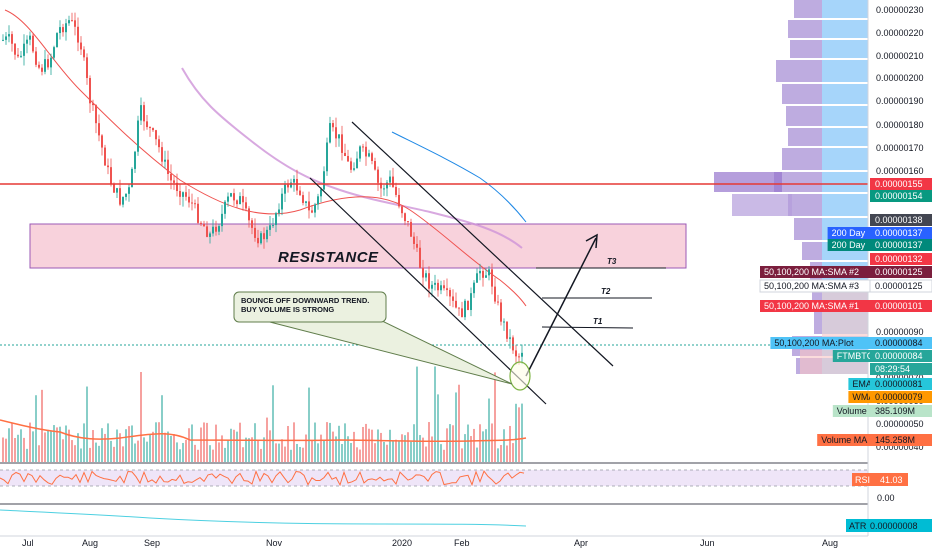  I want to click on price-tag-name: 50,100,200 MA:SMA #2, so click(811, 272).